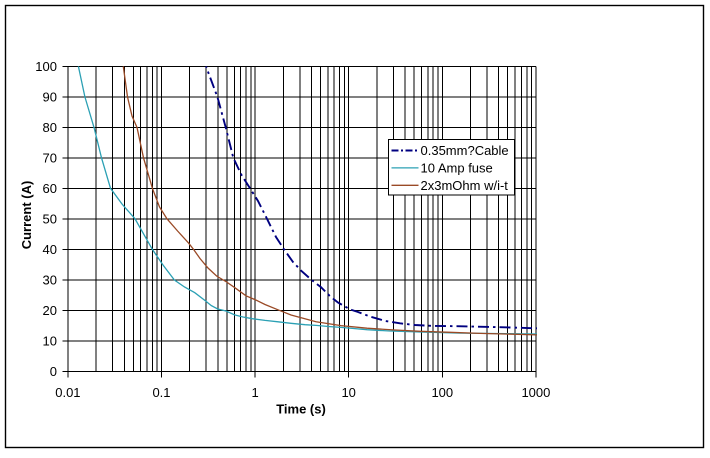 The width and height of the screenshot is (710, 458). I want to click on svg-text: 10 Amp fuse, so click(457, 168).